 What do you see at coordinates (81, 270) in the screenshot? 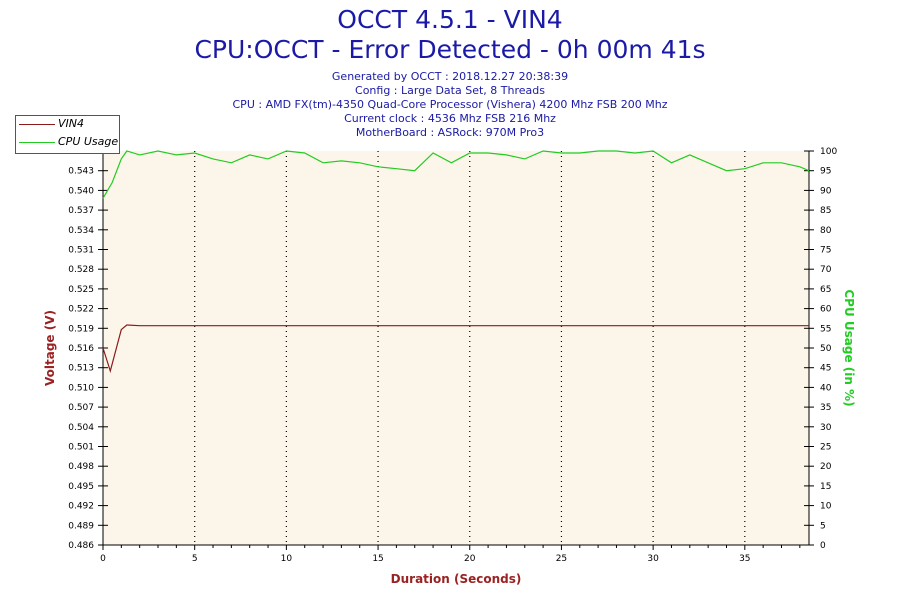
I see `y-tick-label: 0.528` at bounding box center [81, 270].